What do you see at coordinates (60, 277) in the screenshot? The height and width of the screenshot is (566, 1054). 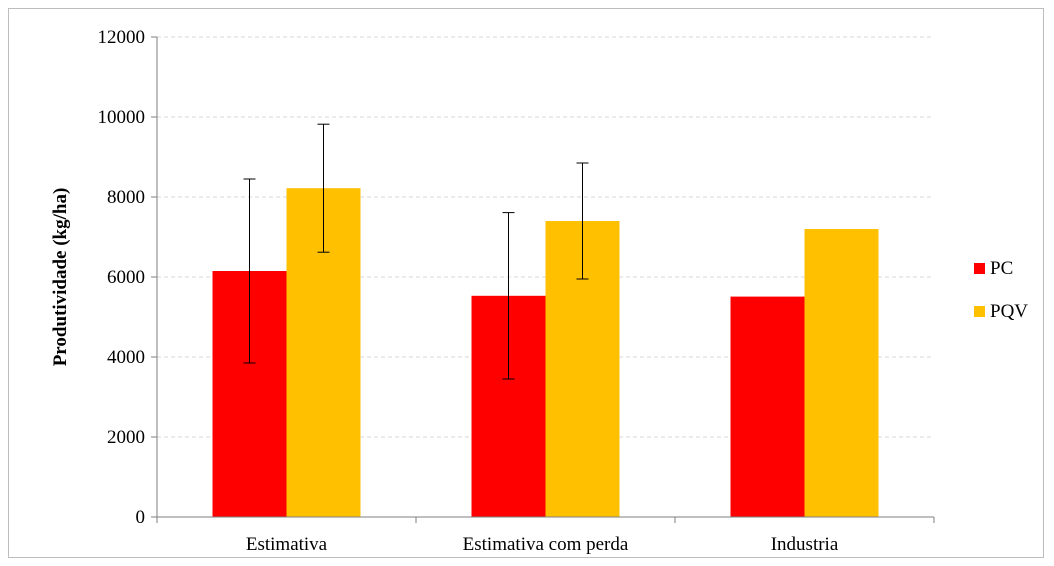 I see `y-axis-title: Produtividade (kg/ha)` at bounding box center [60, 277].